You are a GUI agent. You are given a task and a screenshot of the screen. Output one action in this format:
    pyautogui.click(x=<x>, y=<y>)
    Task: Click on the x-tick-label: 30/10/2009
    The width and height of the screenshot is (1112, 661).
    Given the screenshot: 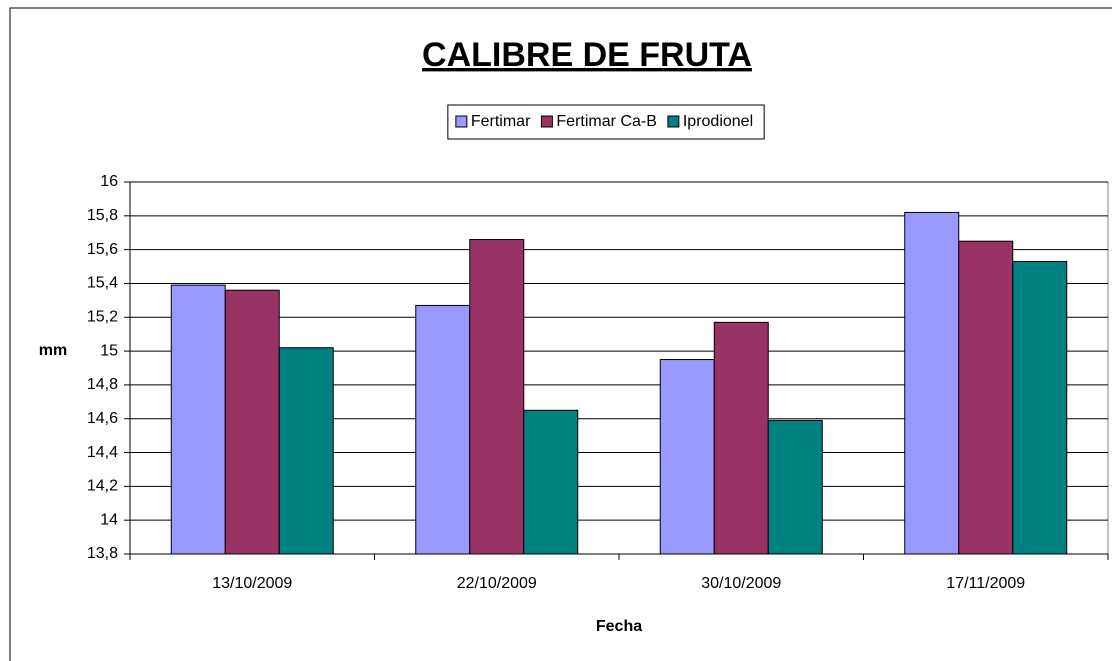 What is the action you would take?
    pyautogui.click(x=741, y=583)
    